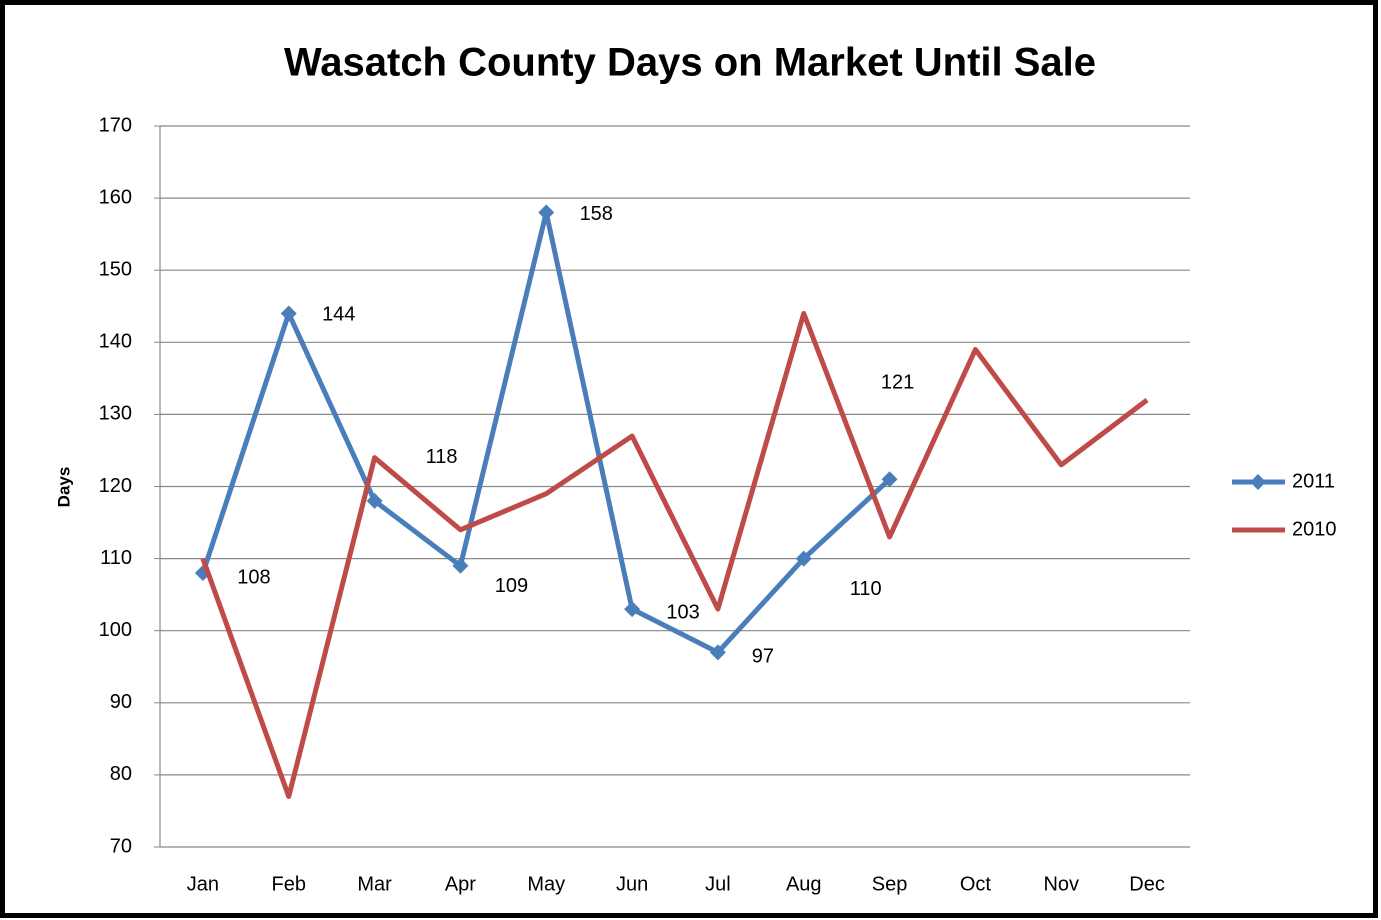 Image resolution: width=1381 pixels, height=920 pixels. What do you see at coordinates (115, 197) in the screenshot?
I see `y-tick-label: 160` at bounding box center [115, 197].